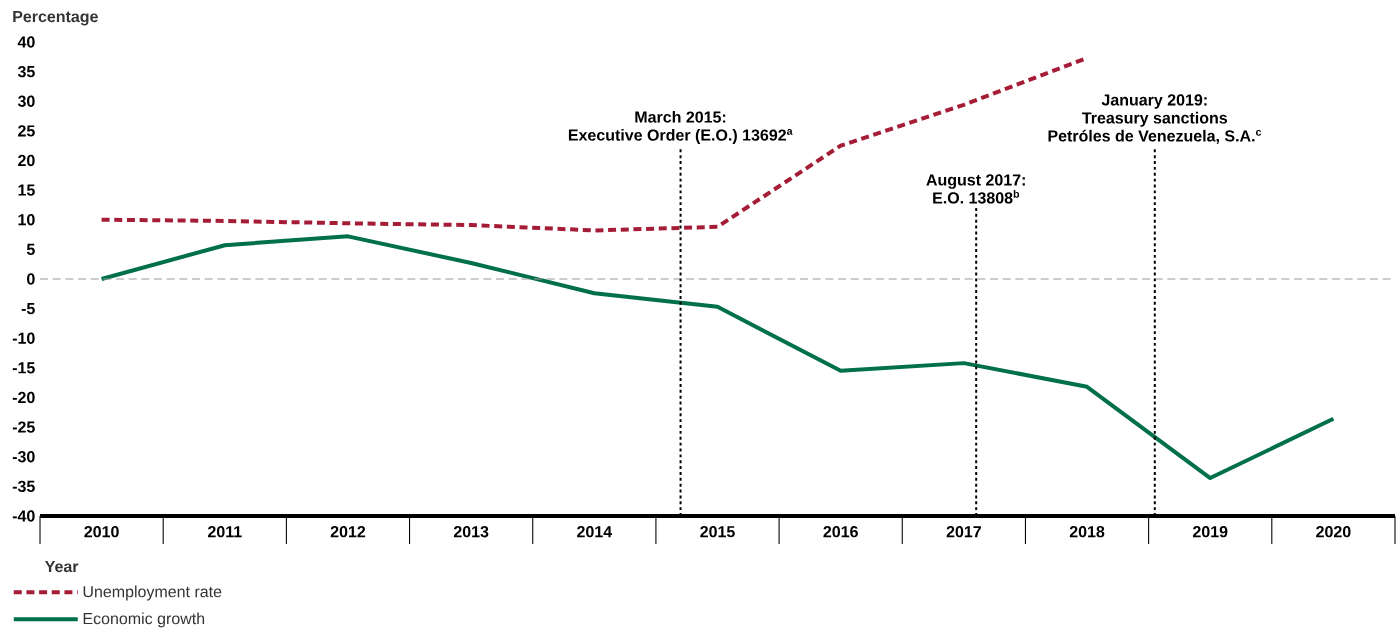 The image size is (1400, 639). What do you see at coordinates (23, 338) in the screenshot?
I see `y-tick-label: -10` at bounding box center [23, 338].